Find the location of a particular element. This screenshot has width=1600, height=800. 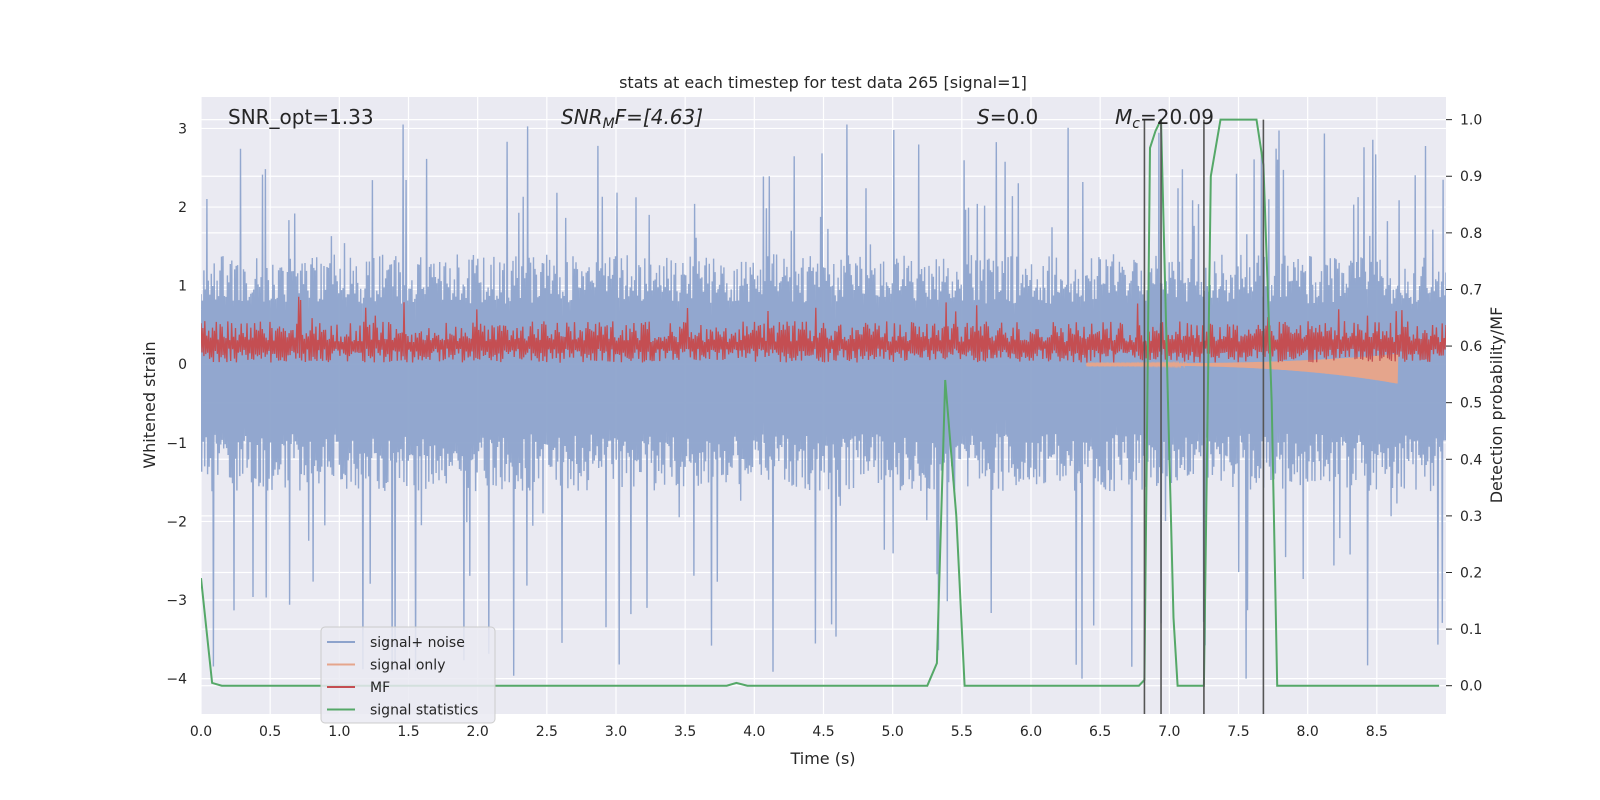

y-axis-label: Whitened strain is located at coordinates (149, 404).